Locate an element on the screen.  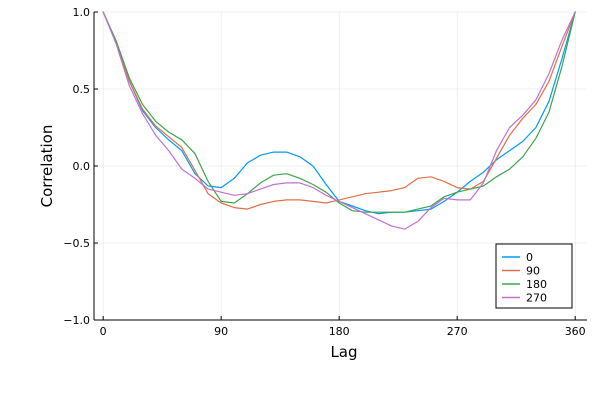
x-axis-title: Lag is located at coordinates (343, 352).